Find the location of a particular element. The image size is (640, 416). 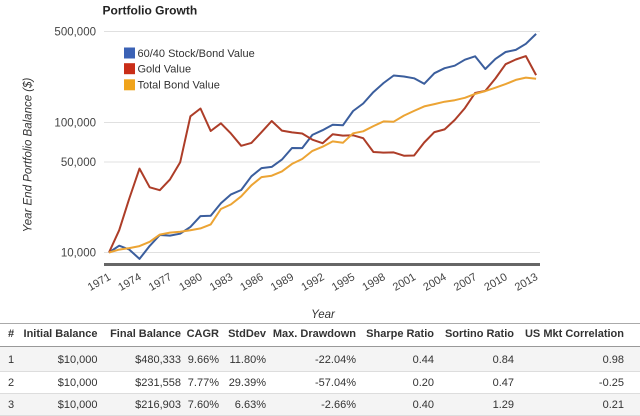

svg-text: 1980 is located at coordinates (190, 282).